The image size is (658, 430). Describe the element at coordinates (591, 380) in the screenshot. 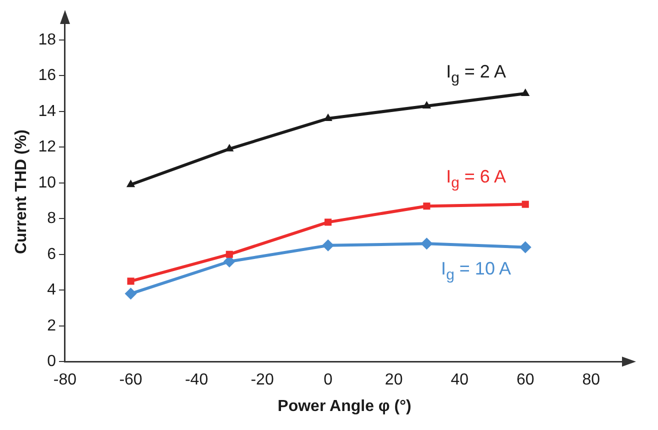

I see `x-tick-label: 80` at that location.